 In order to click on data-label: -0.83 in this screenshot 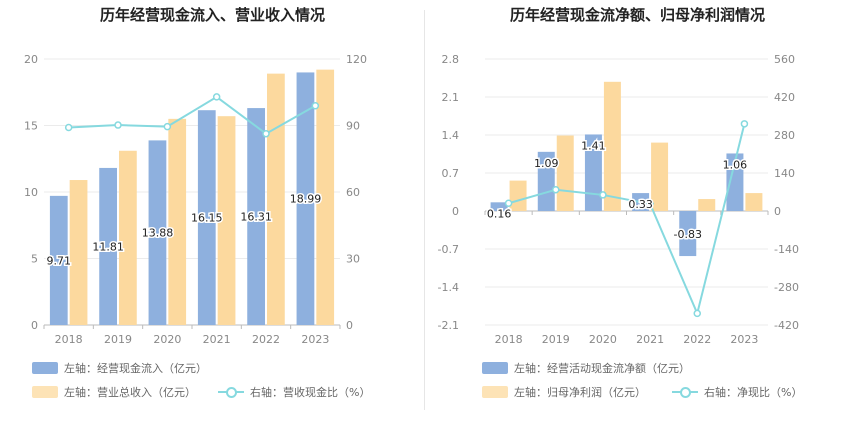, I will do `click(688, 234)`.